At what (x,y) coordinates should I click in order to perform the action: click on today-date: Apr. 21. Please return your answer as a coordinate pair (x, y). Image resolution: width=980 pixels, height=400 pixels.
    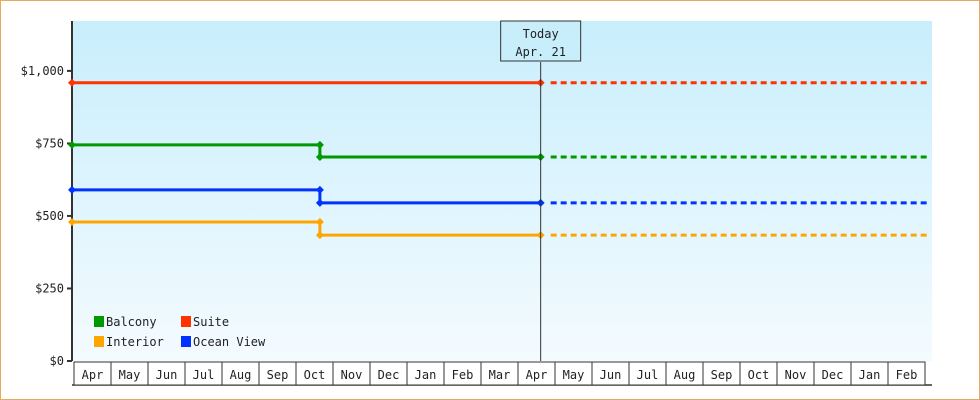
    Looking at the image, I should click on (540, 52).